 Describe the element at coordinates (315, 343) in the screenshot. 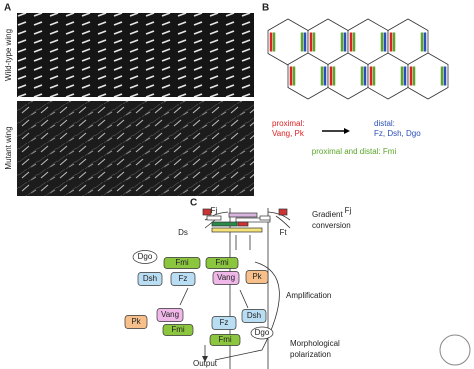

I see `stage-label: Morphological` at that location.